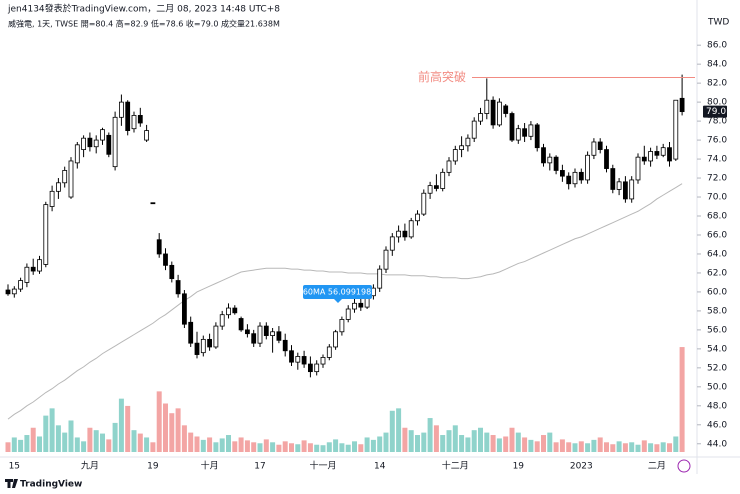  What do you see at coordinates (717, 217) in the screenshot?
I see `y-tick-label: 68.0` at bounding box center [717, 217].